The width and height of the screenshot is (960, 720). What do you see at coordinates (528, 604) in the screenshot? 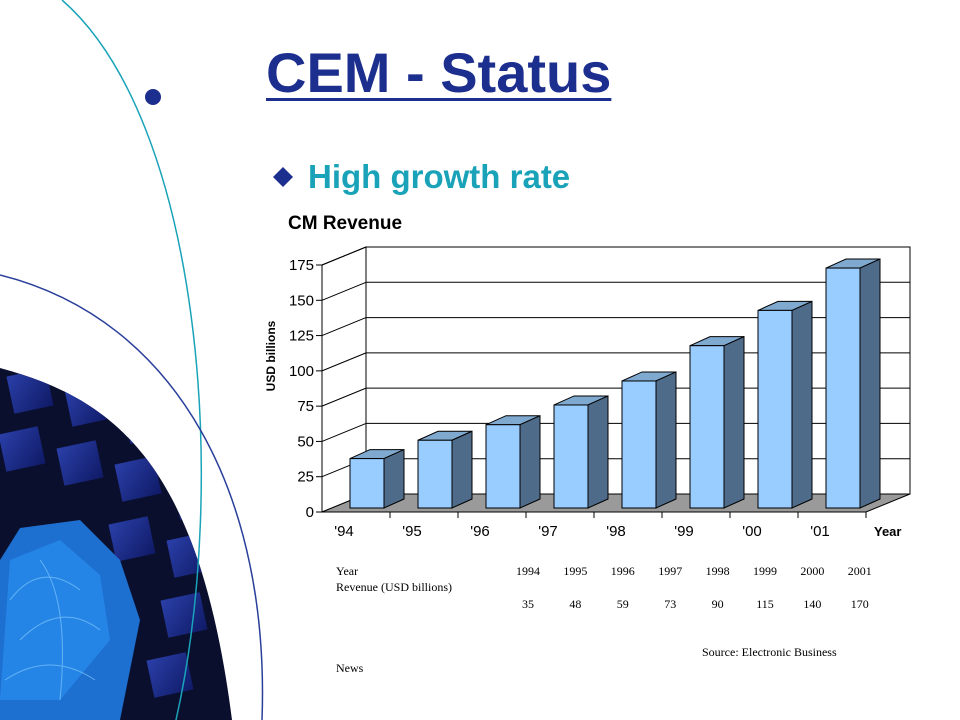
I see `table-revenue-cell: 35` at bounding box center [528, 604].